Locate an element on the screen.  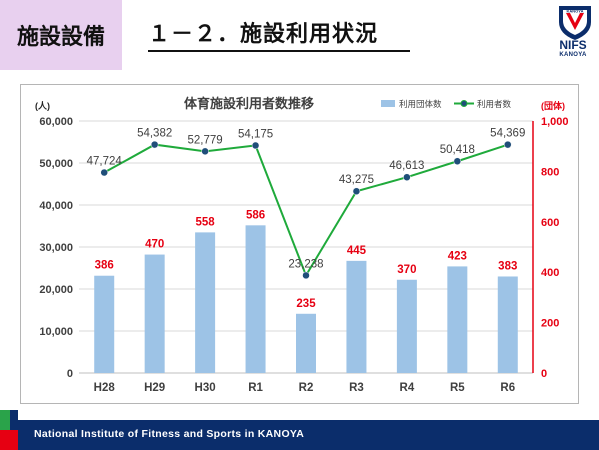
line-value-label: 54,382 is located at coordinates (154, 134).